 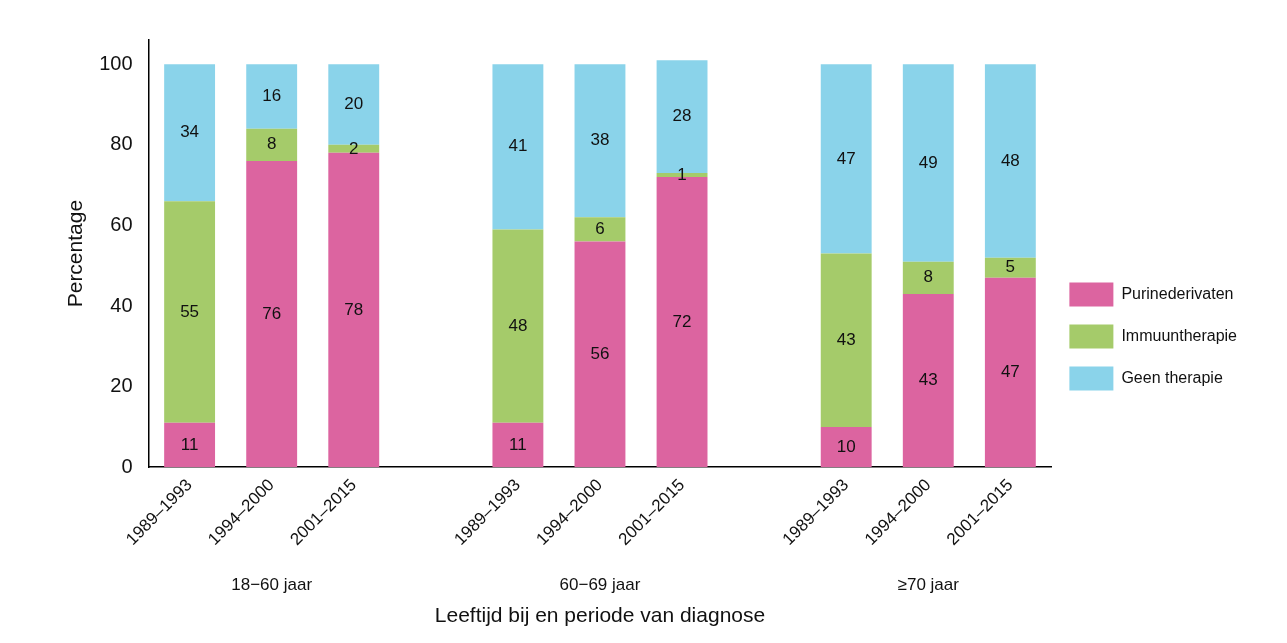 What do you see at coordinates (75, 253) in the screenshot?
I see `y-axis-title: Percentage` at bounding box center [75, 253].